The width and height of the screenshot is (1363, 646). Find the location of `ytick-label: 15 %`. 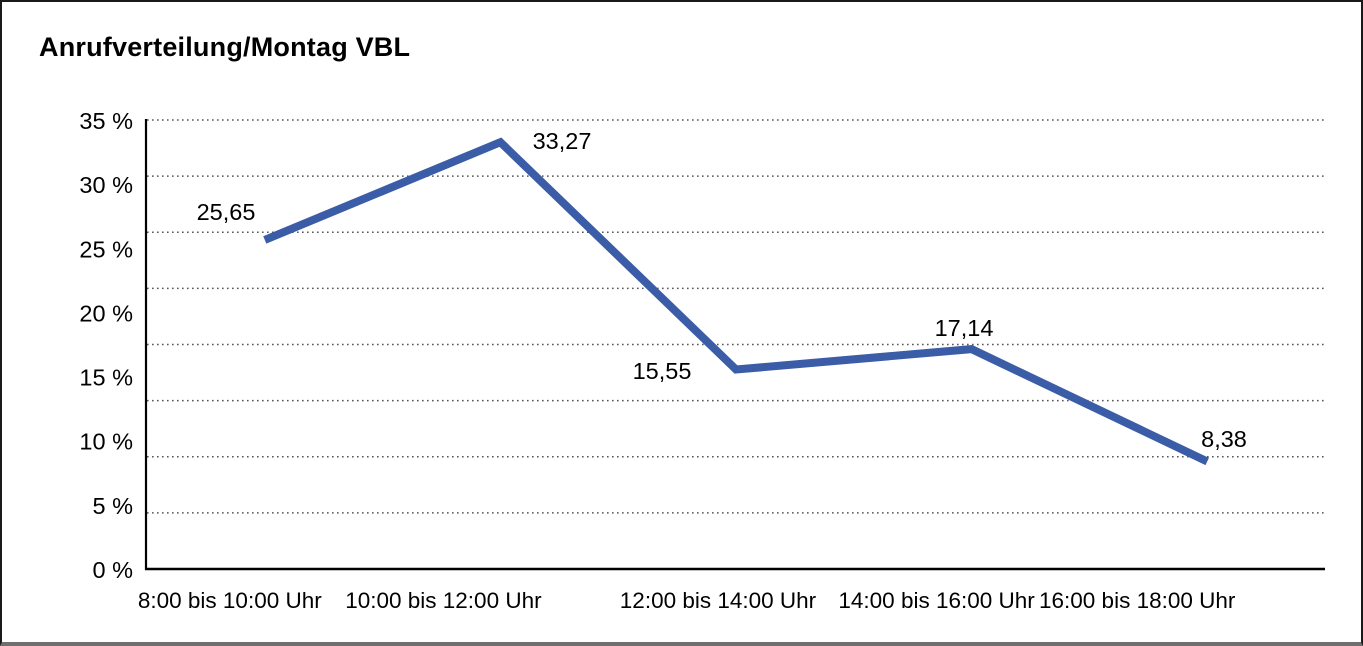

ytick-label: 15 % is located at coordinates (106, 378).